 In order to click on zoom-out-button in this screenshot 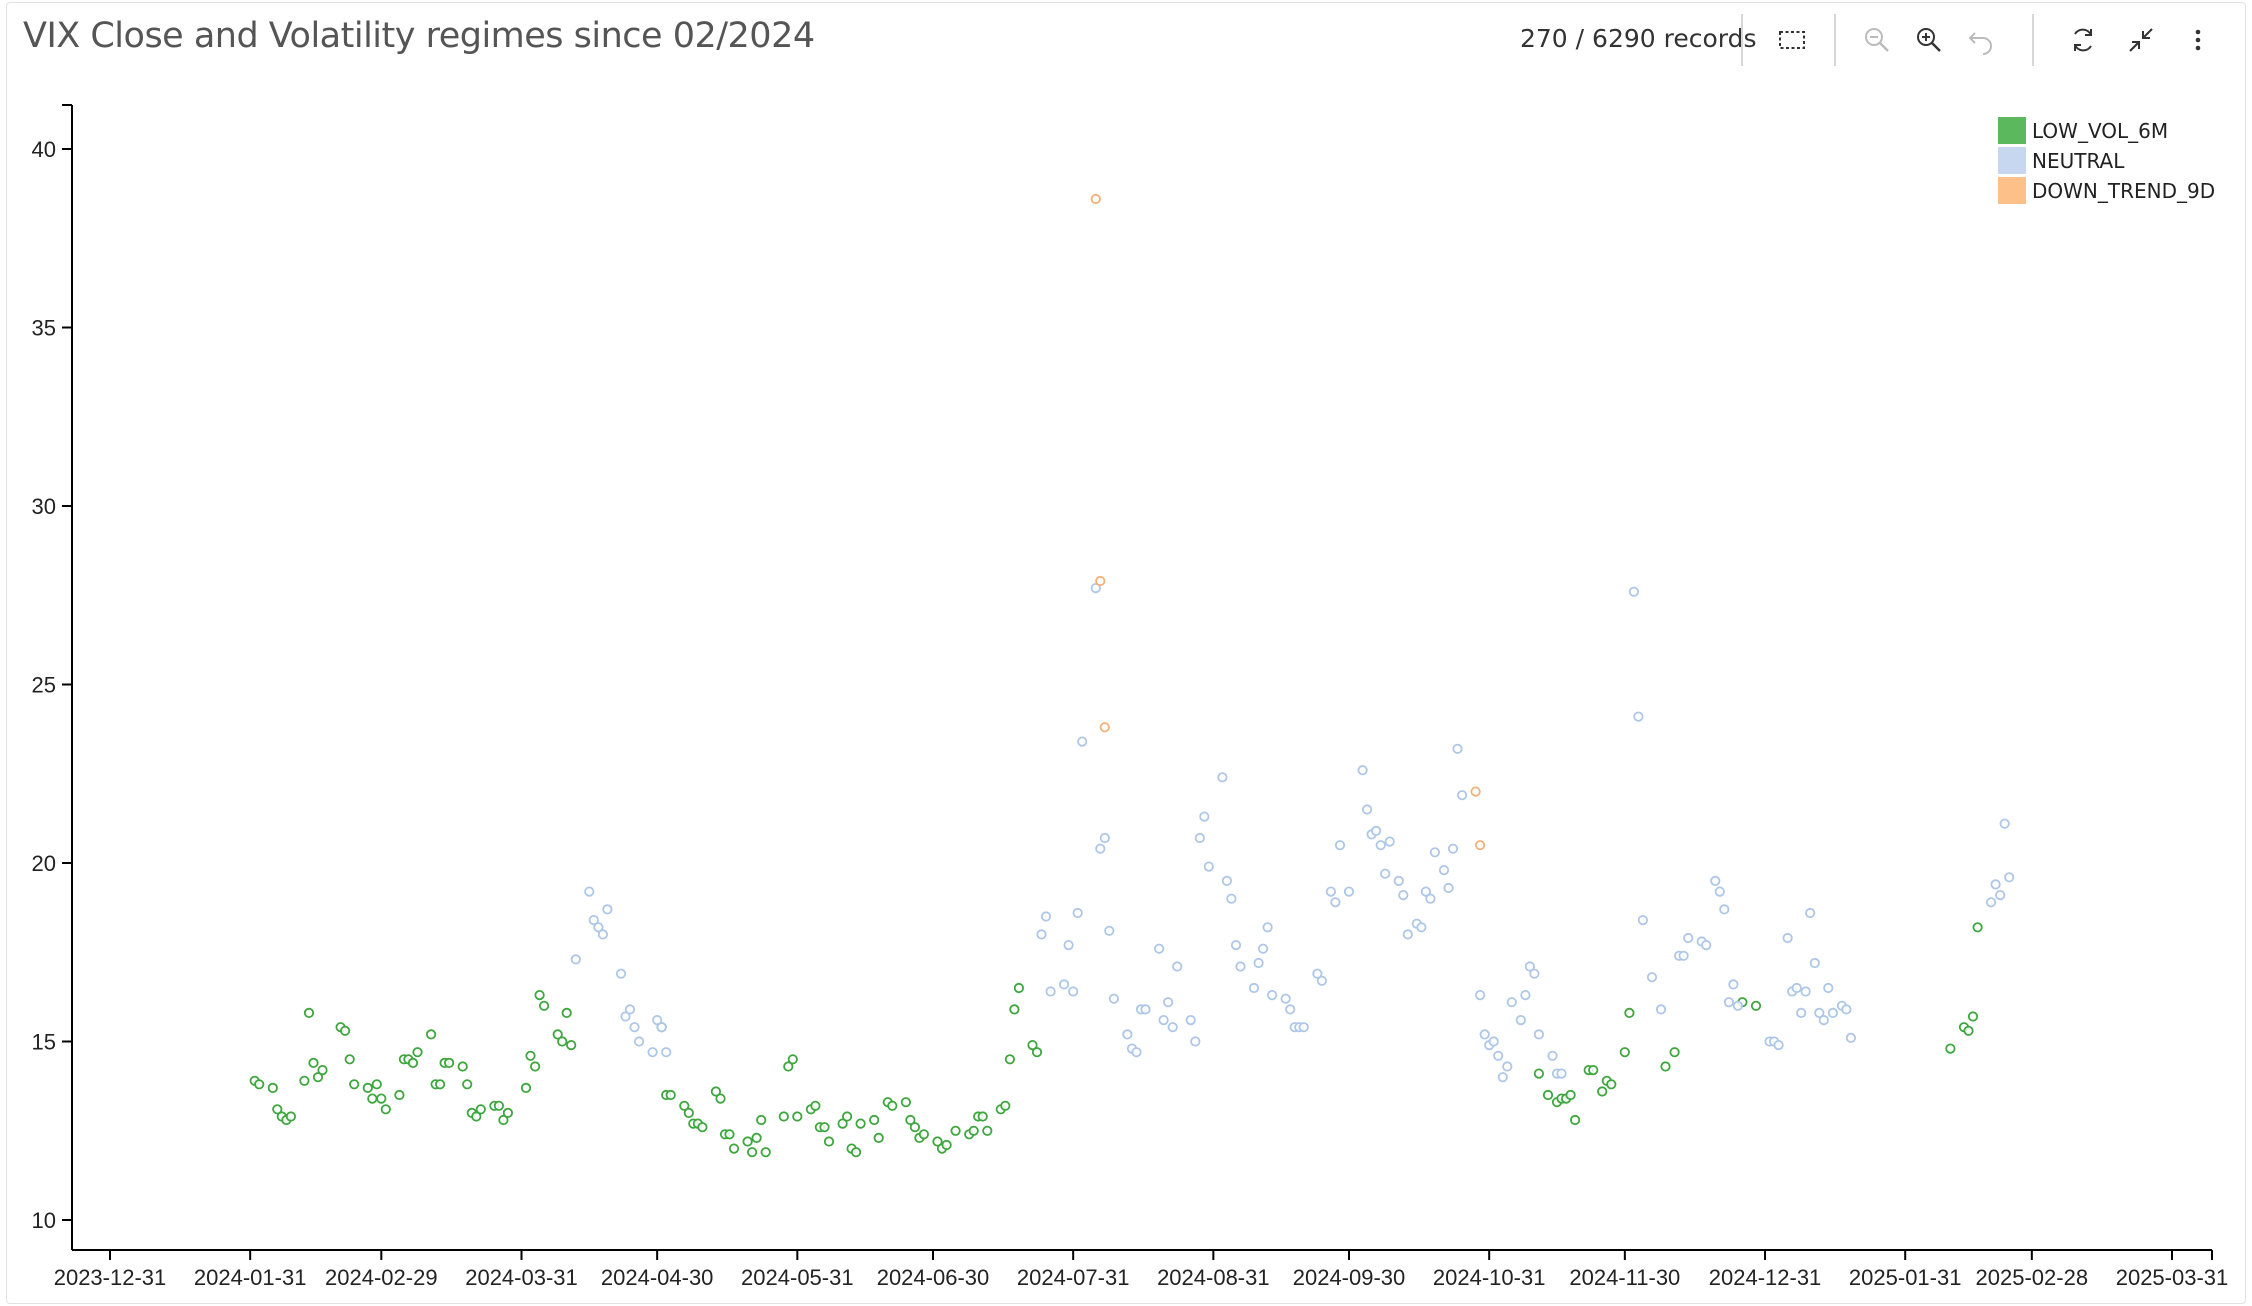, I will do `click(1877, 40)`.